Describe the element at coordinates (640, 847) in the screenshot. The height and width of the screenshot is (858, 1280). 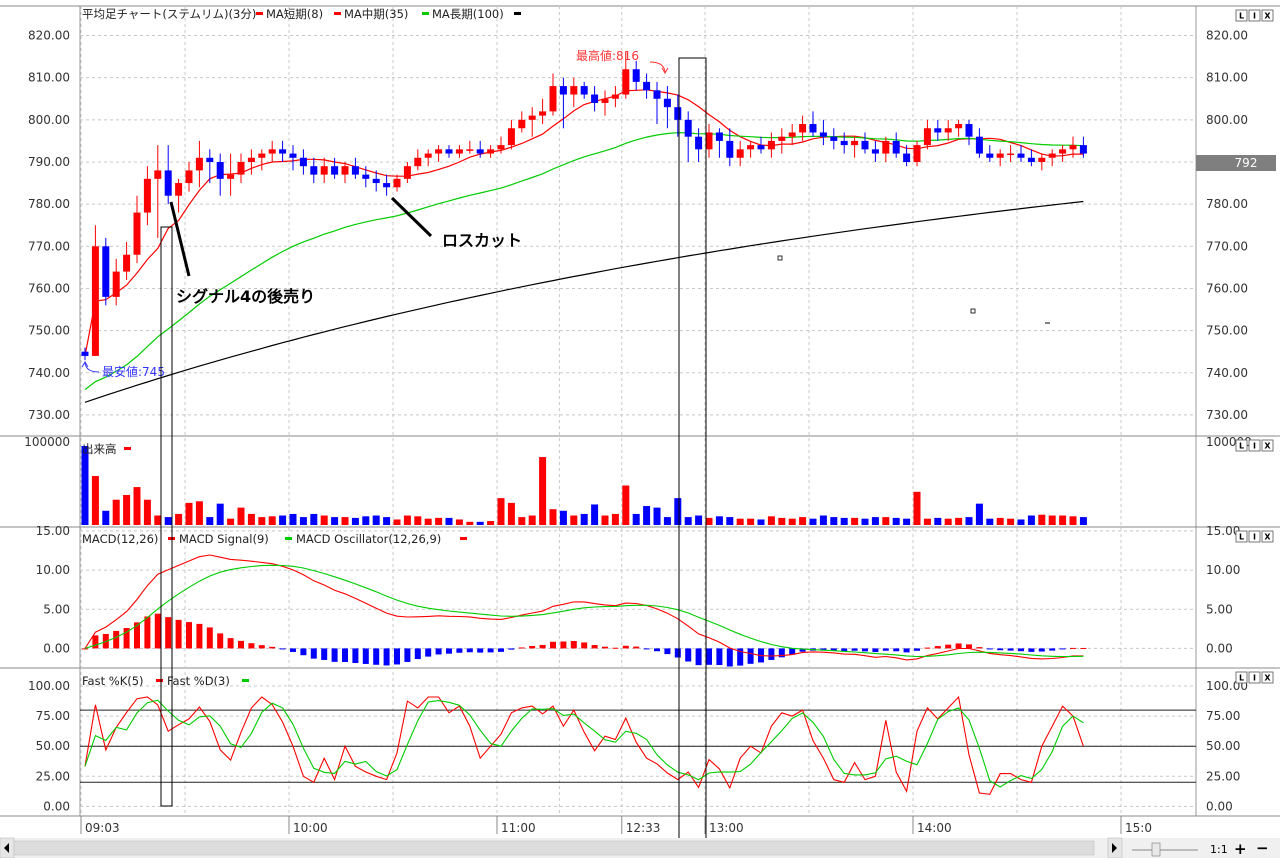
I see `scrollbar: 1:1 + −` at that location.